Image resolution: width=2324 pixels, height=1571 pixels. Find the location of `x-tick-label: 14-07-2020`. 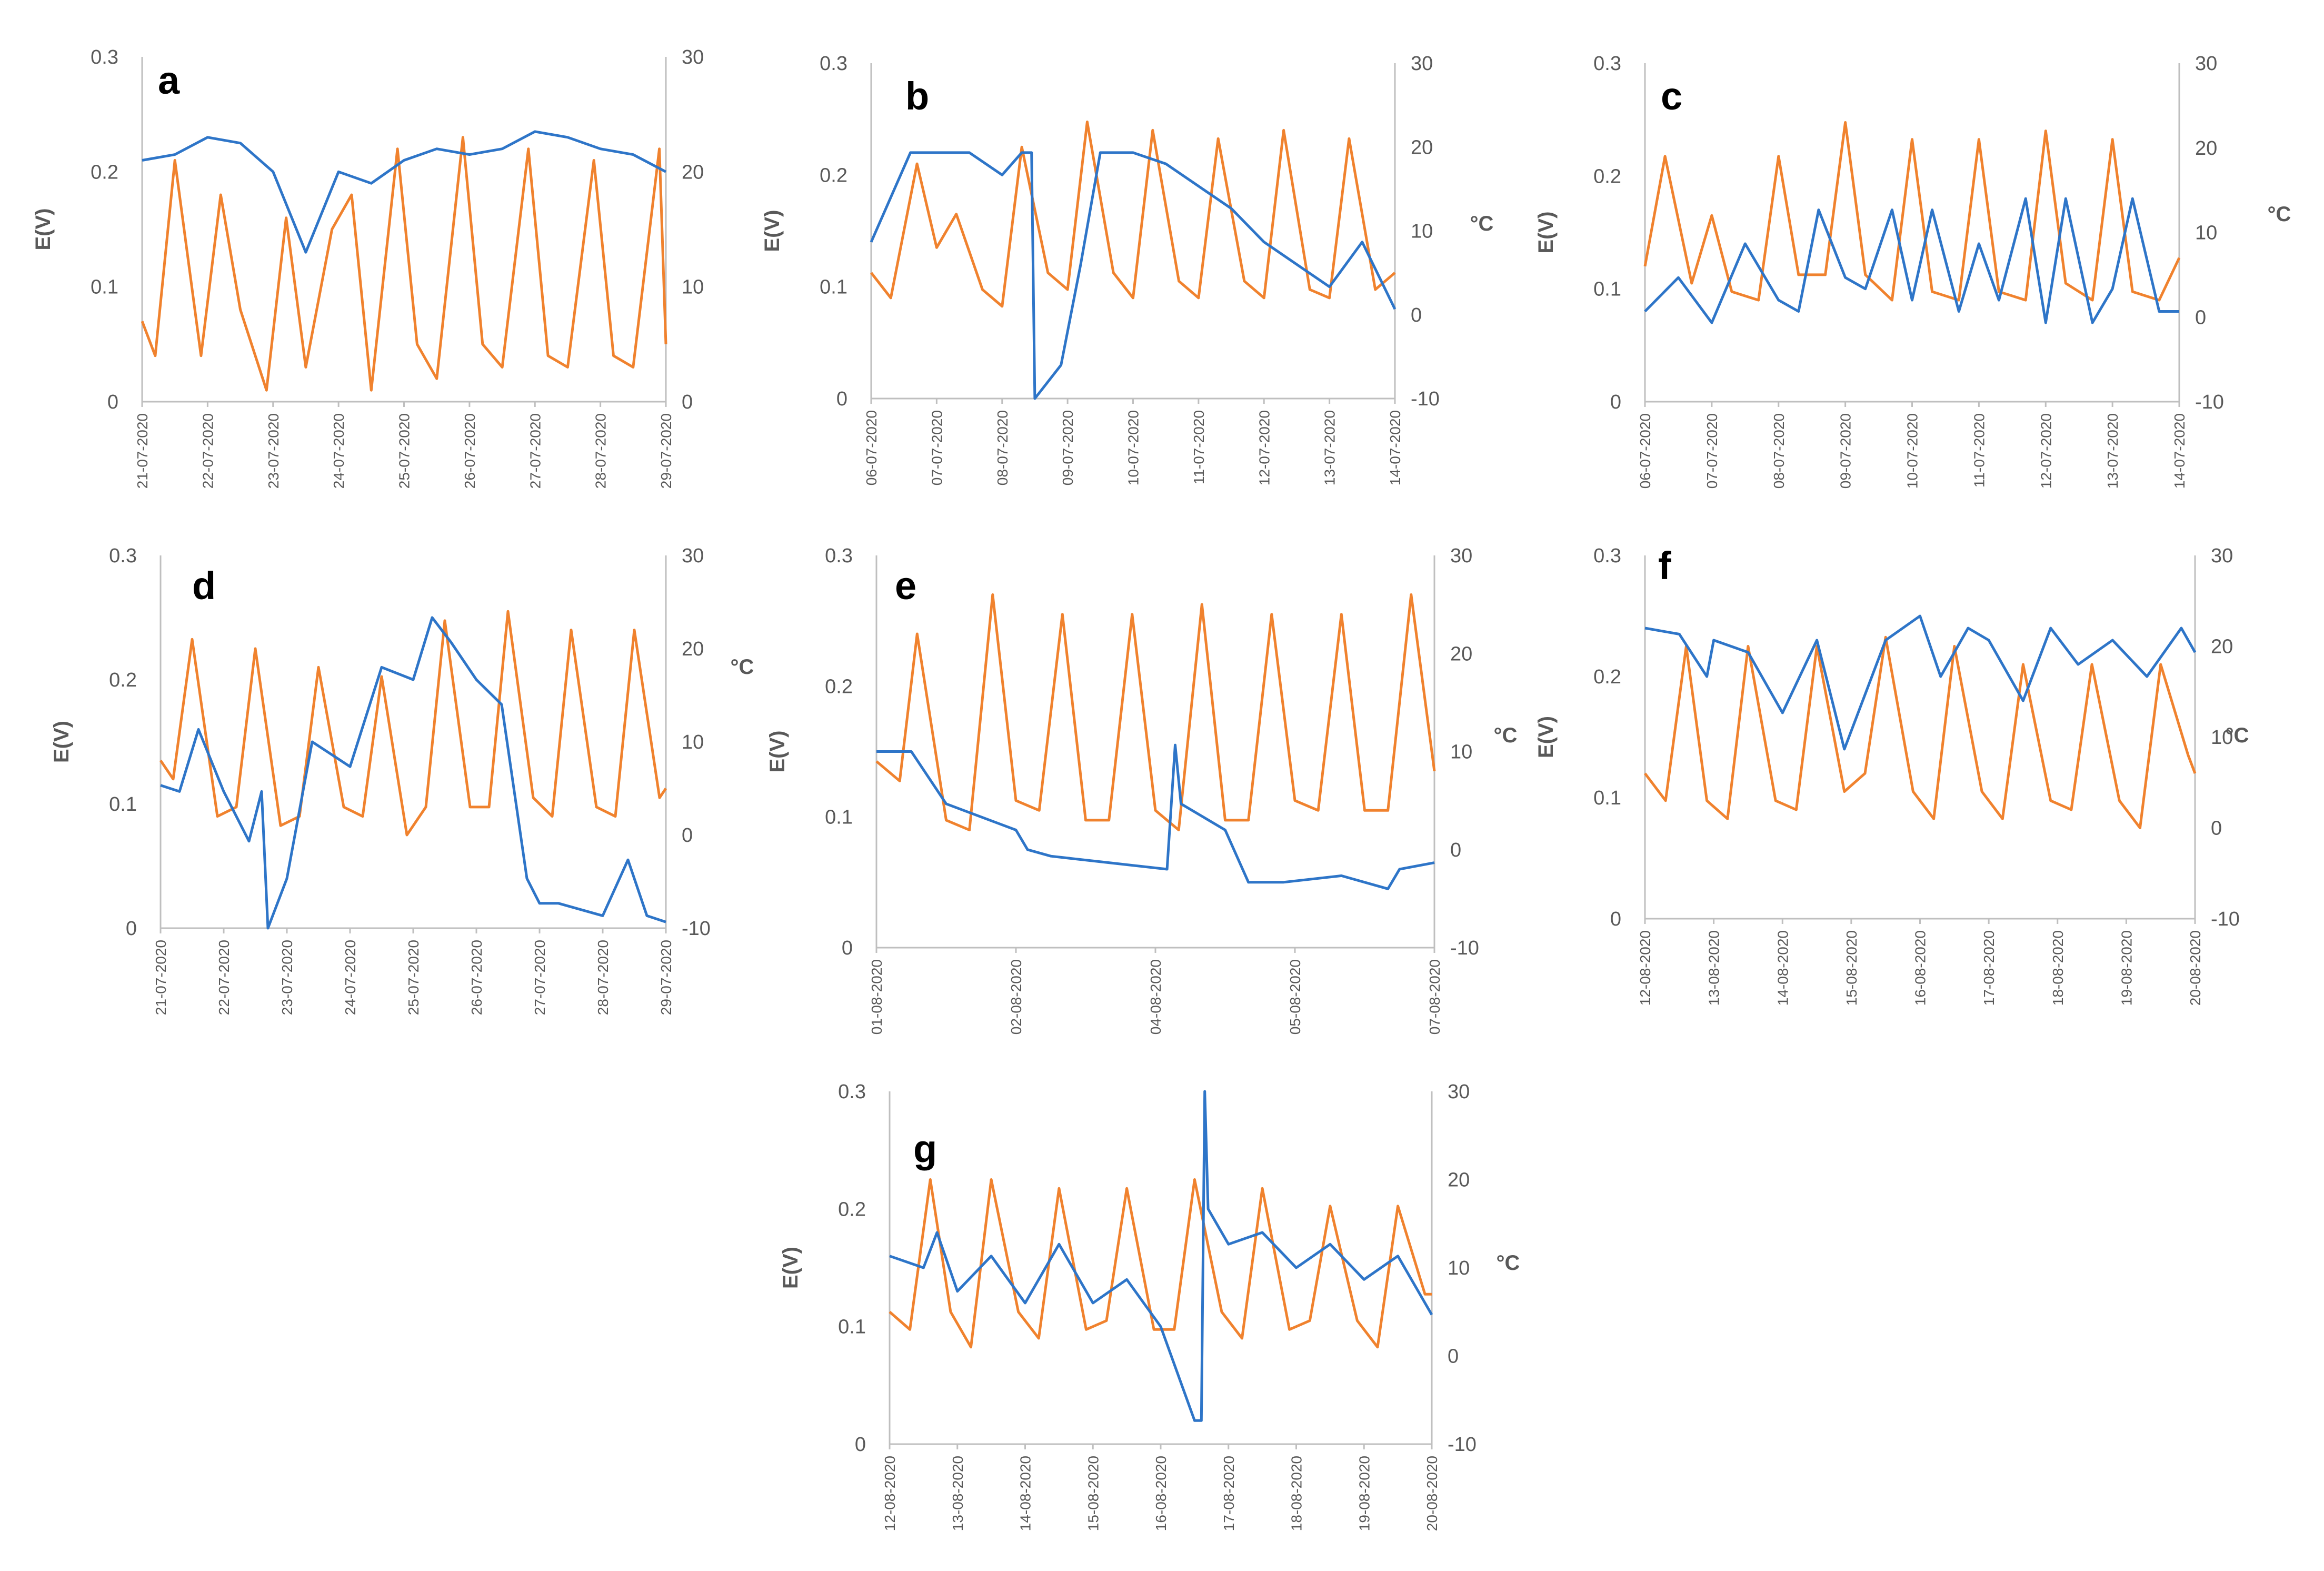

x-tick-label: 14-07-2020 is located at coordinates (2179, 451).